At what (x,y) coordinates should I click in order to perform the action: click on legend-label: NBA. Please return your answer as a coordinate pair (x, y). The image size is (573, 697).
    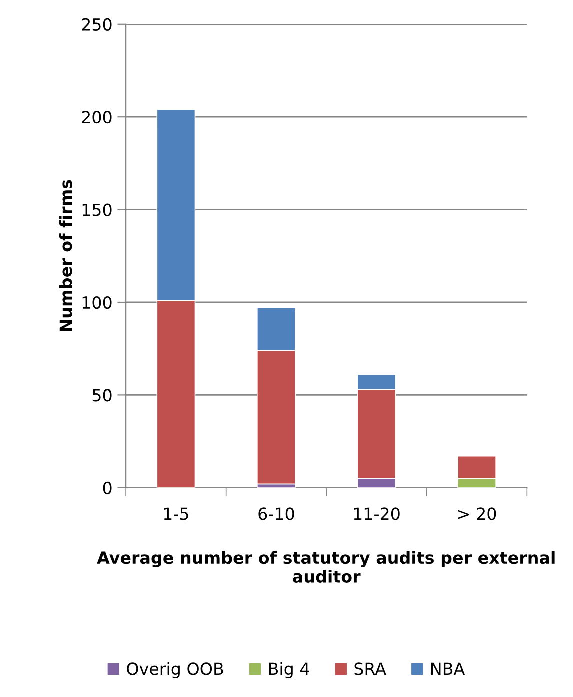
    Looking at the image, I should click on (449, 669).